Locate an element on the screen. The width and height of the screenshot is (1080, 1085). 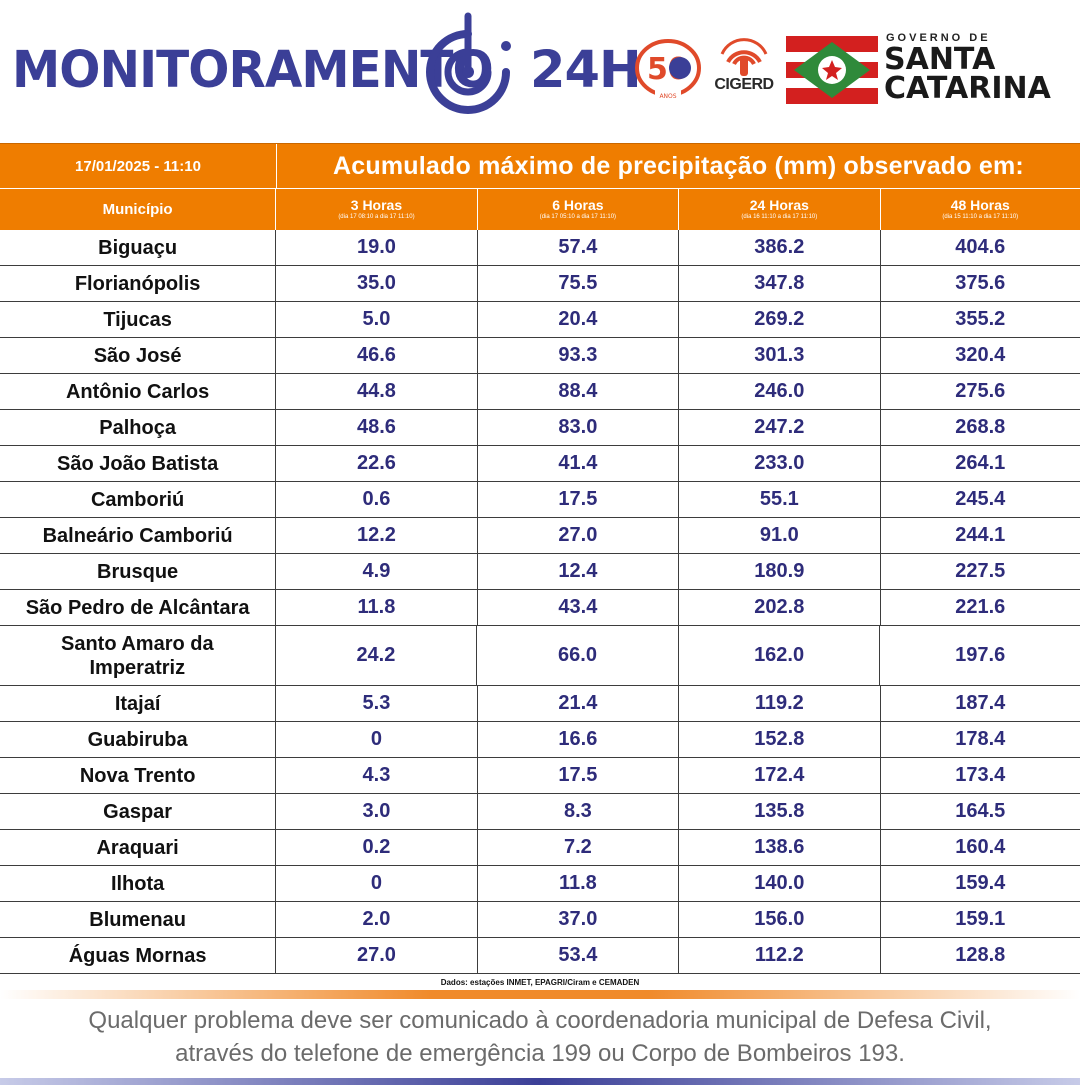
table-row: Palhoça 48.6 83.0 247.2 268.8 is located at coordinates (540, 428).